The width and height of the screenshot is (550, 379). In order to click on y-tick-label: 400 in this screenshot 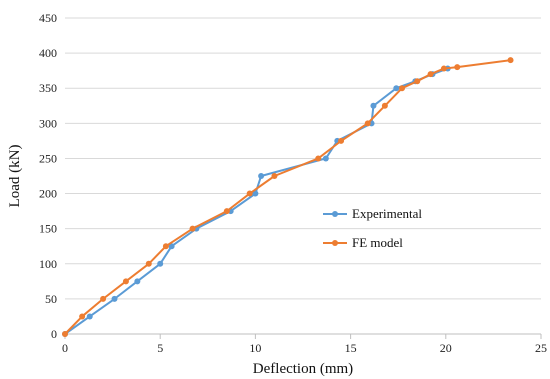, I will do `click(48, 53)`.